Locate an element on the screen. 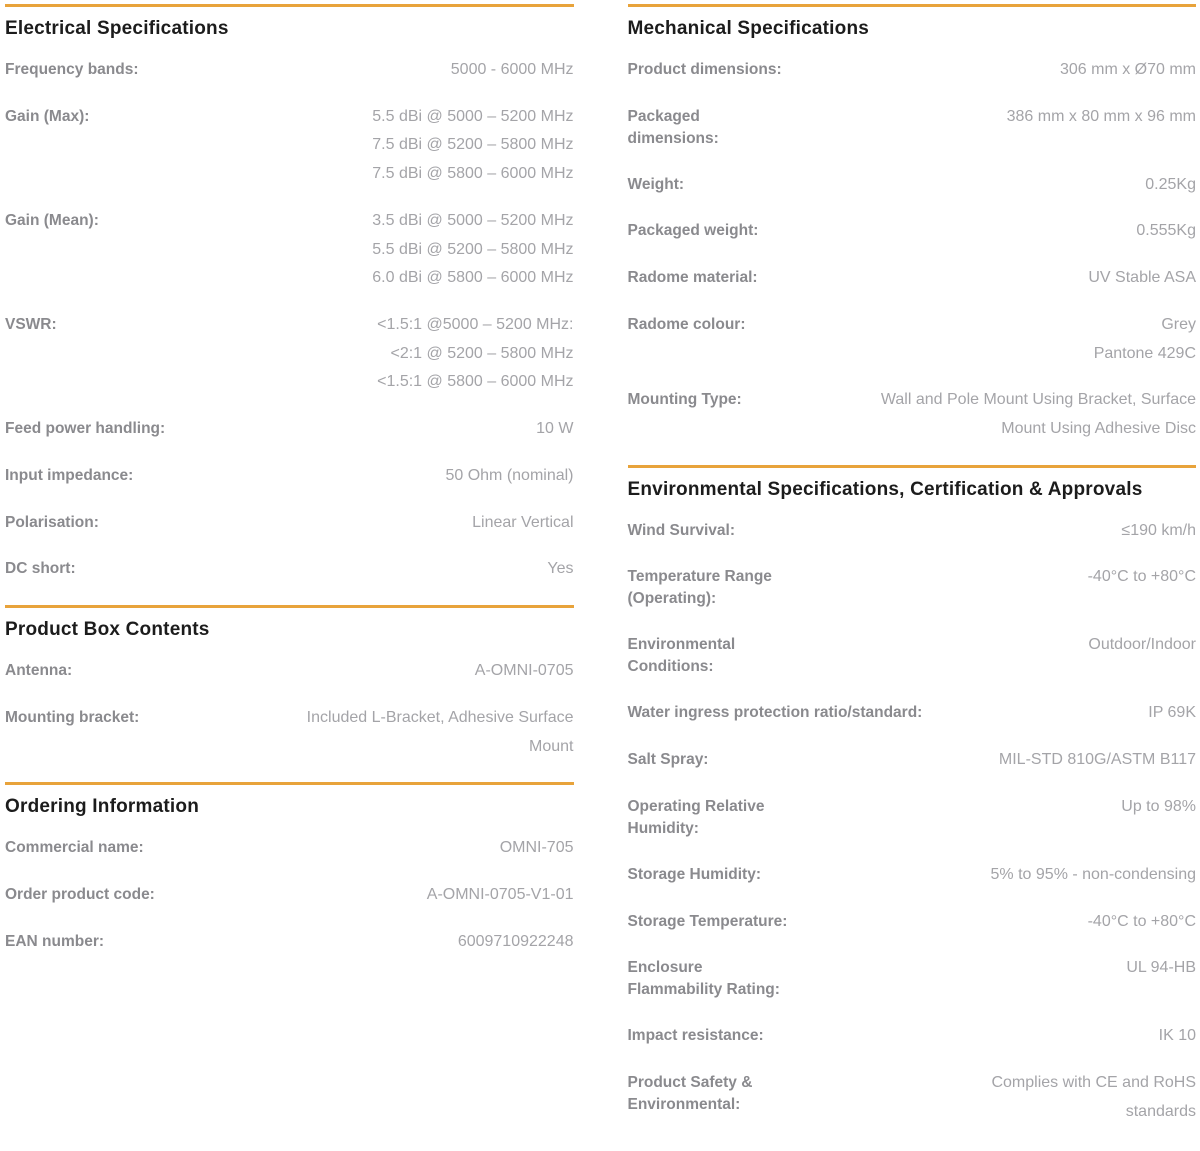 The image size is (1200, 1151). spec-row: Impact resistance: IK 10 is located at coordinates (912, 1036).